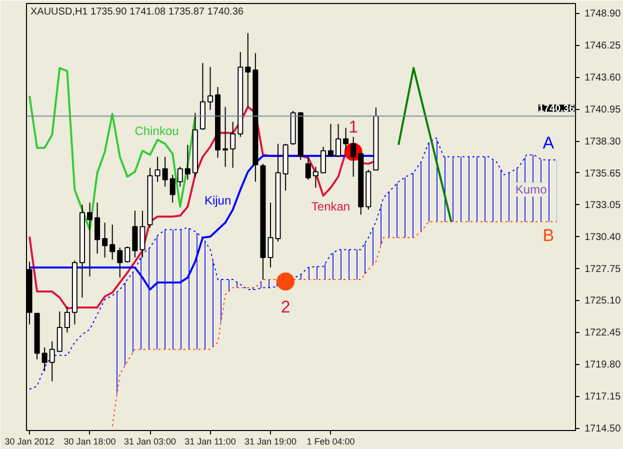 This screenshot has height=449, width=623. I want to click on y-tick-label: 1722.45, so click(603, 333).